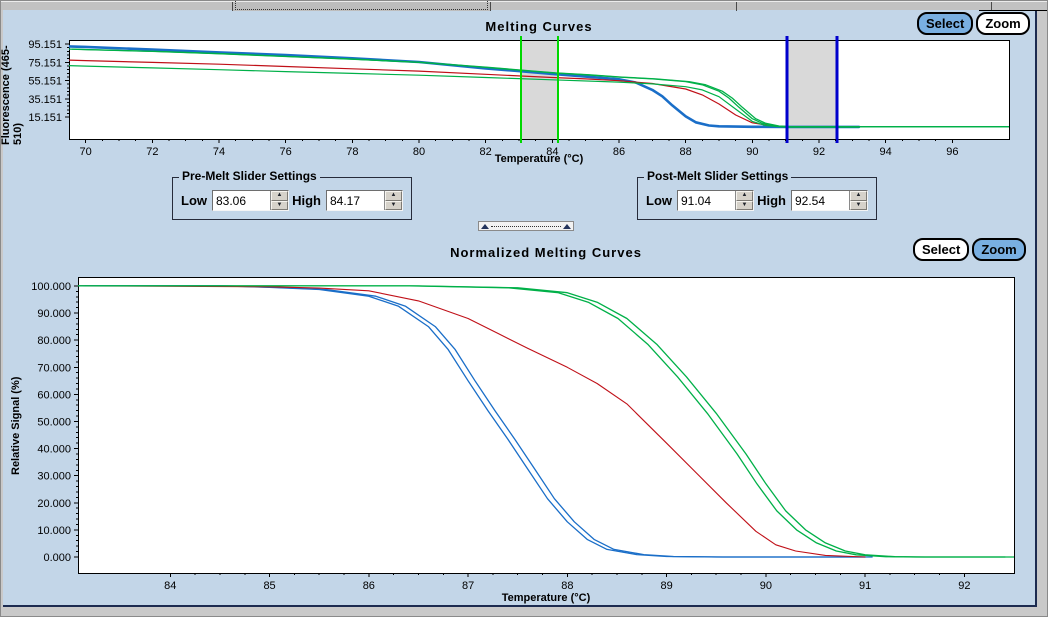 Image resolution: width=1048 pixels, height=617 pixels. I want to click on post-melt-low-down-arrow-icon: ▼, so click(744, 205).